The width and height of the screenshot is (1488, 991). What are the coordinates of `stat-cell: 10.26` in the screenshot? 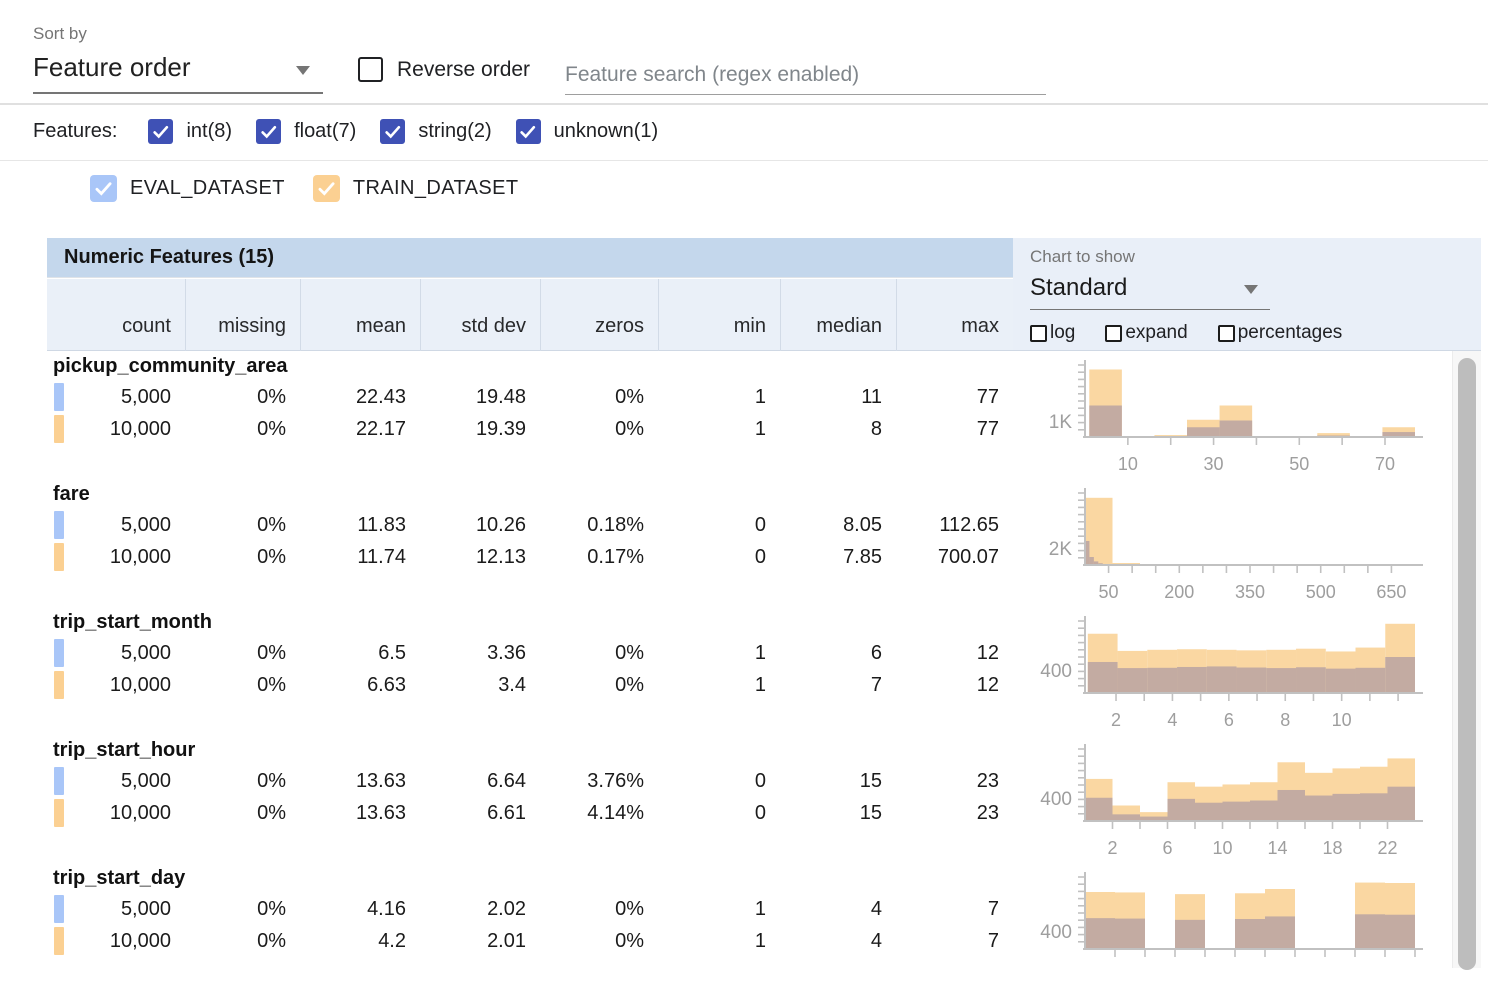 It's located at (500, 525).